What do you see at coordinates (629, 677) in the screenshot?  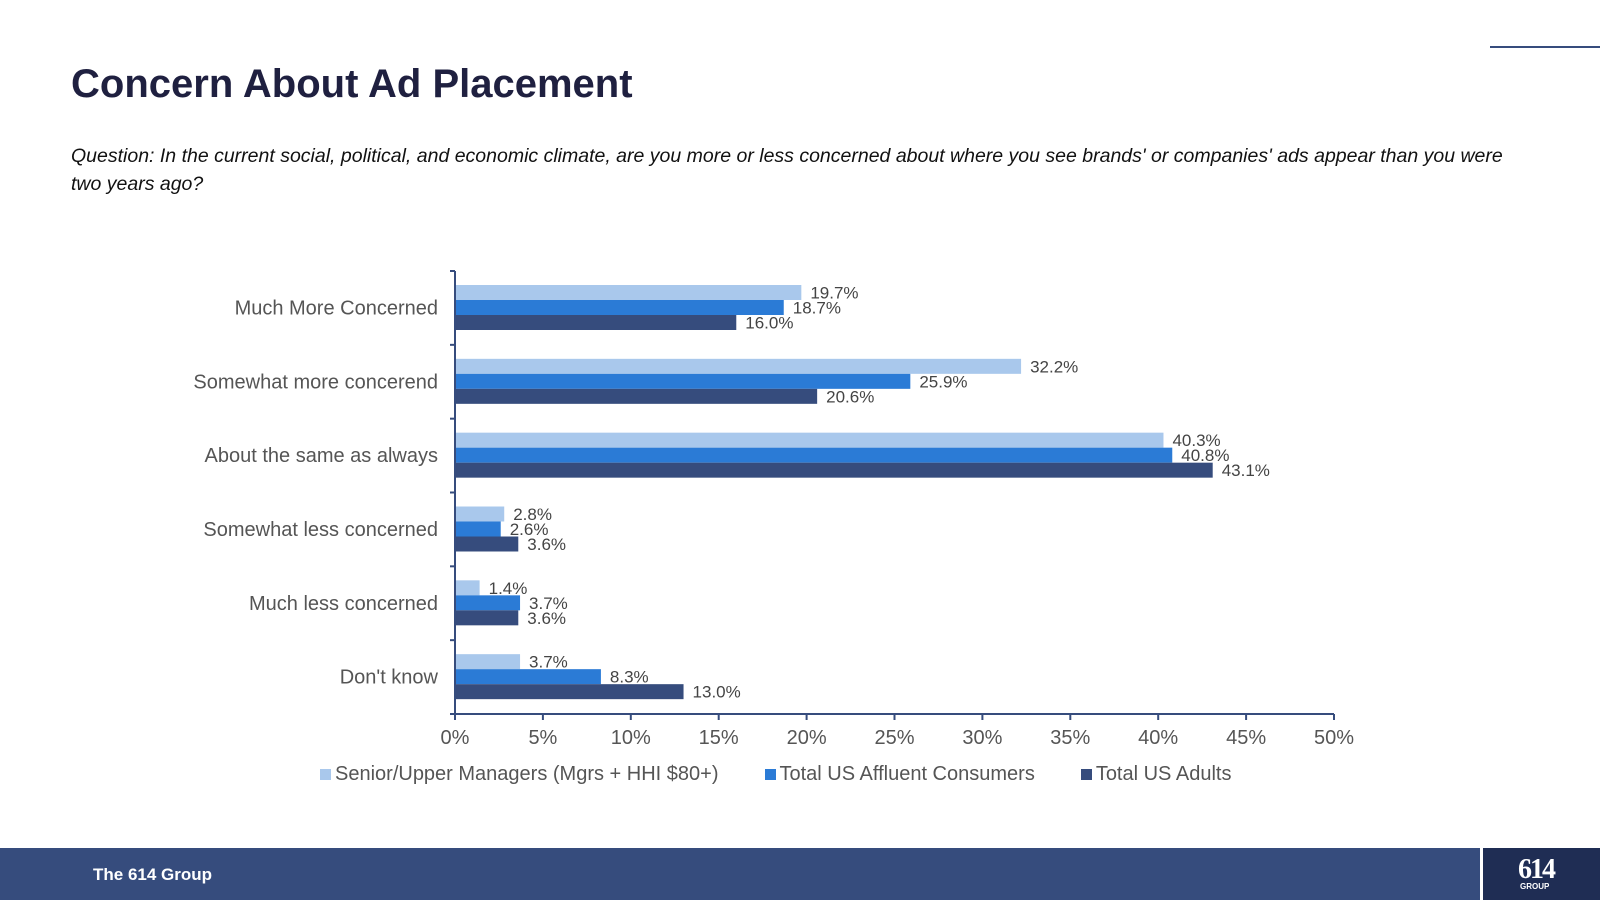 I see `data-label: 8.3%` at bounding box center [629, 677].